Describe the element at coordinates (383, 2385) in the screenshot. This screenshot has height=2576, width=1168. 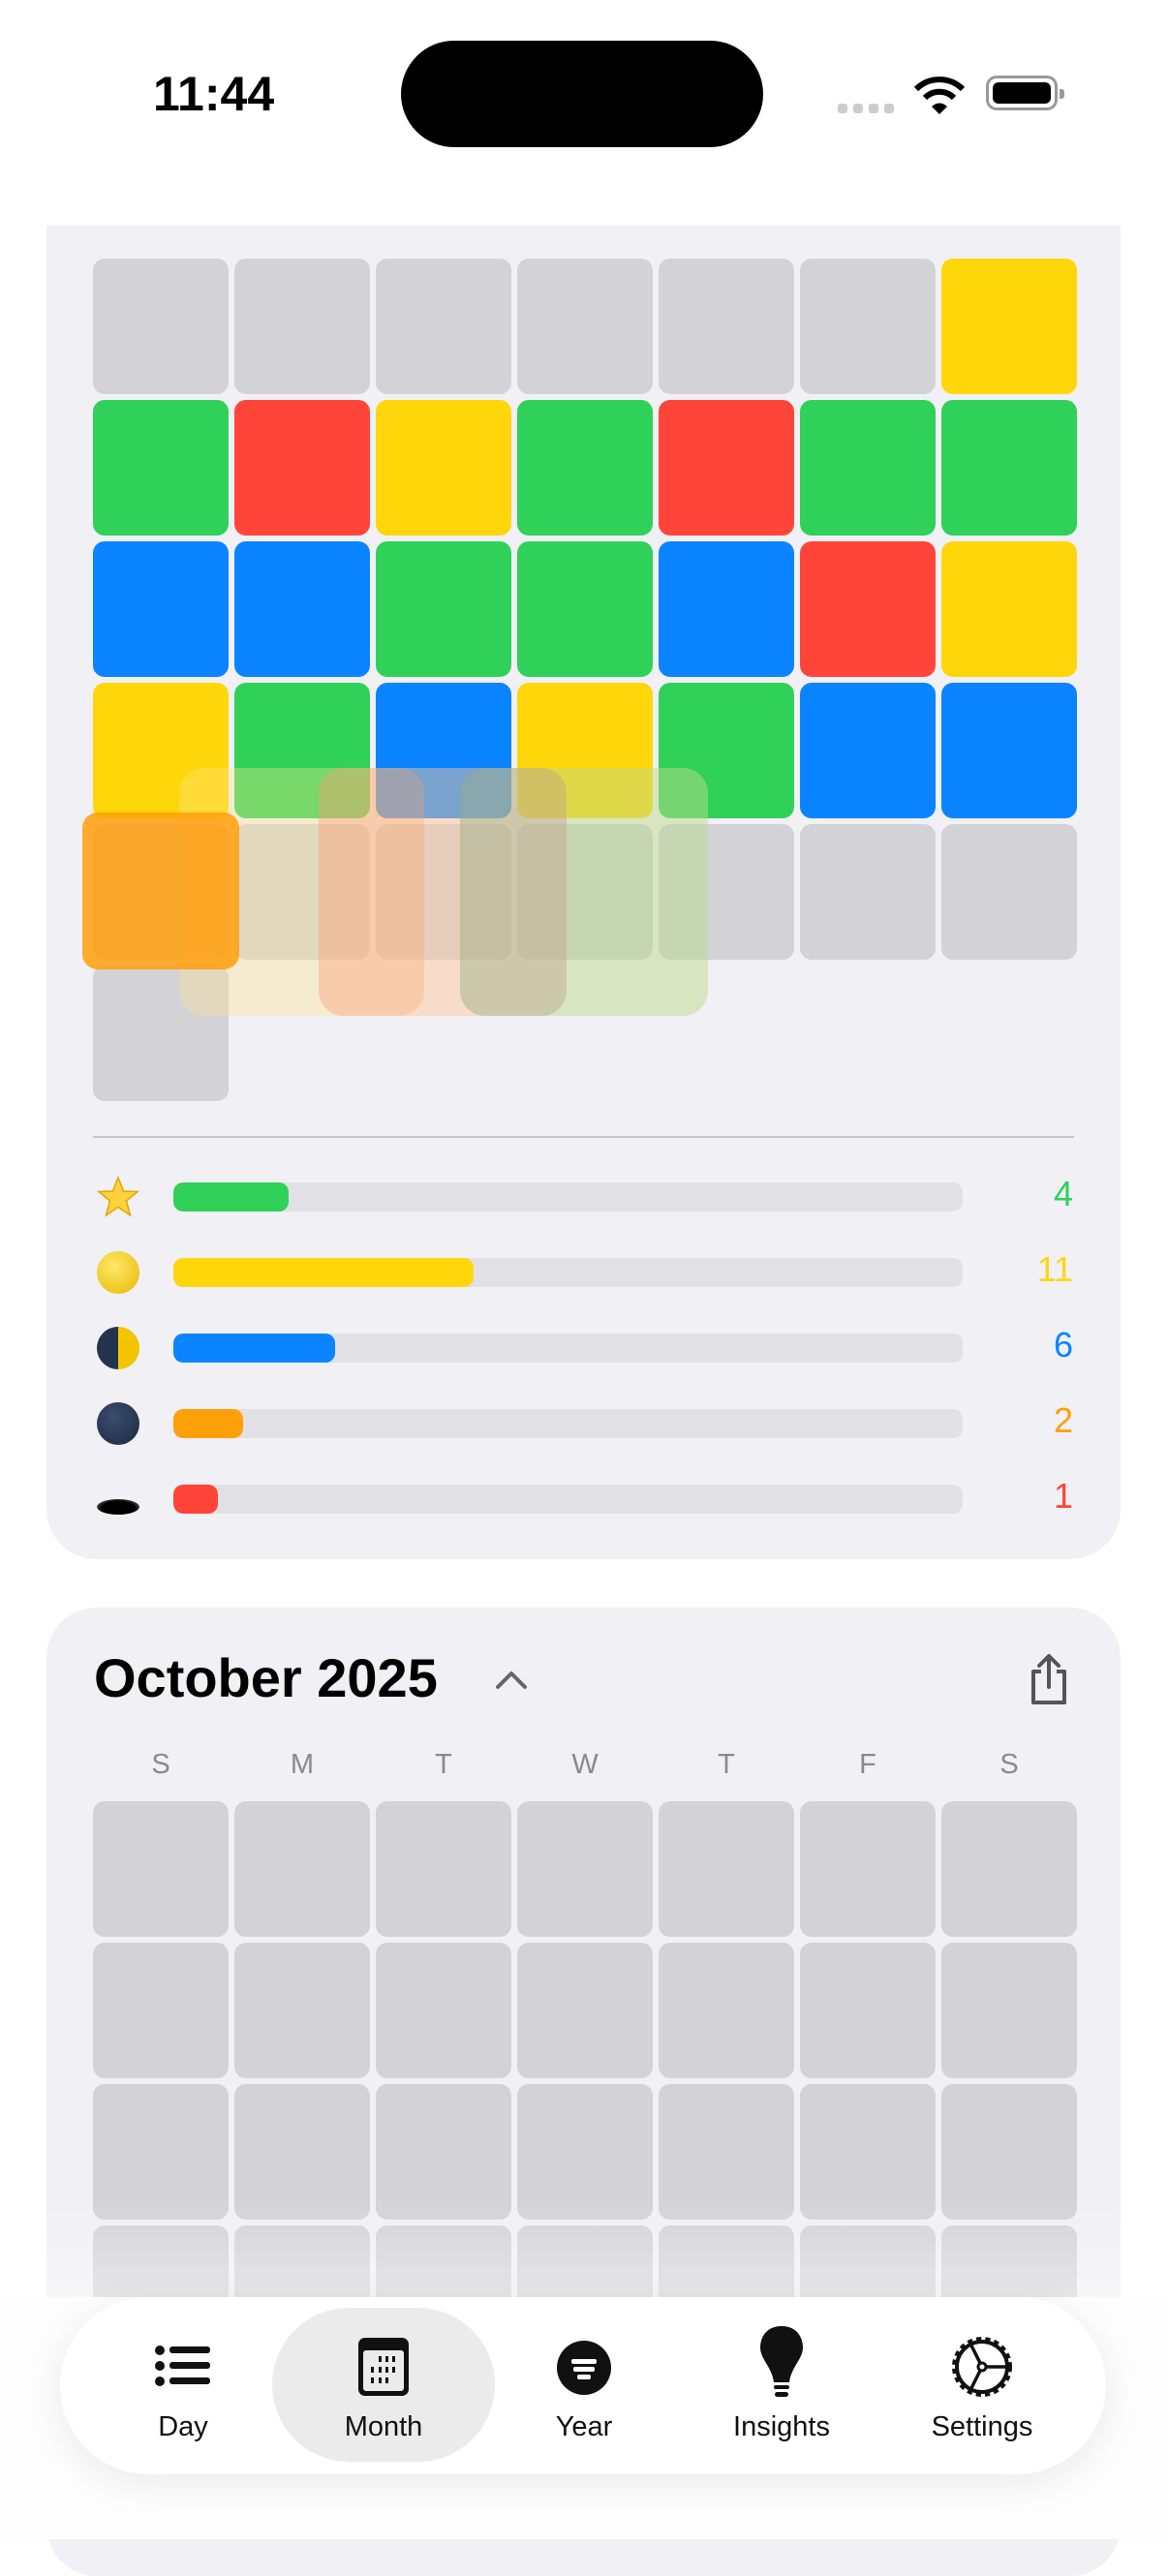
I see `tab-month: Month` at that location.